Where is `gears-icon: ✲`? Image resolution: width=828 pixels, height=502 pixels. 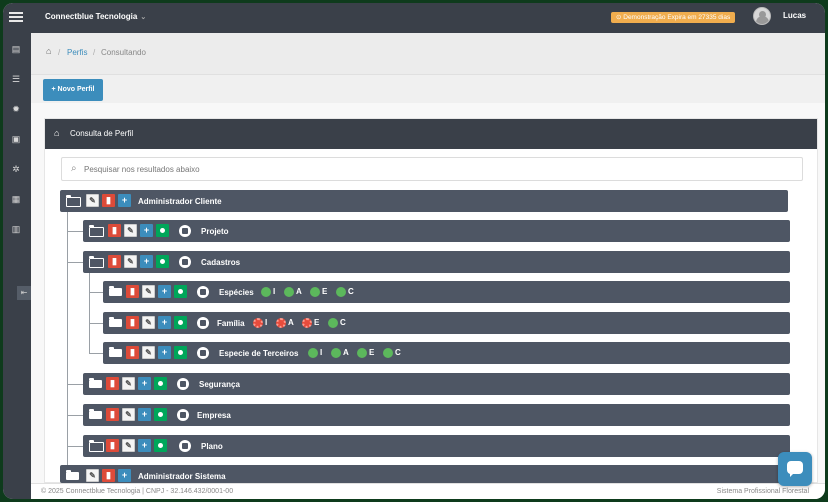
gears-icon: ✲ is located at coordinates (16, 169).